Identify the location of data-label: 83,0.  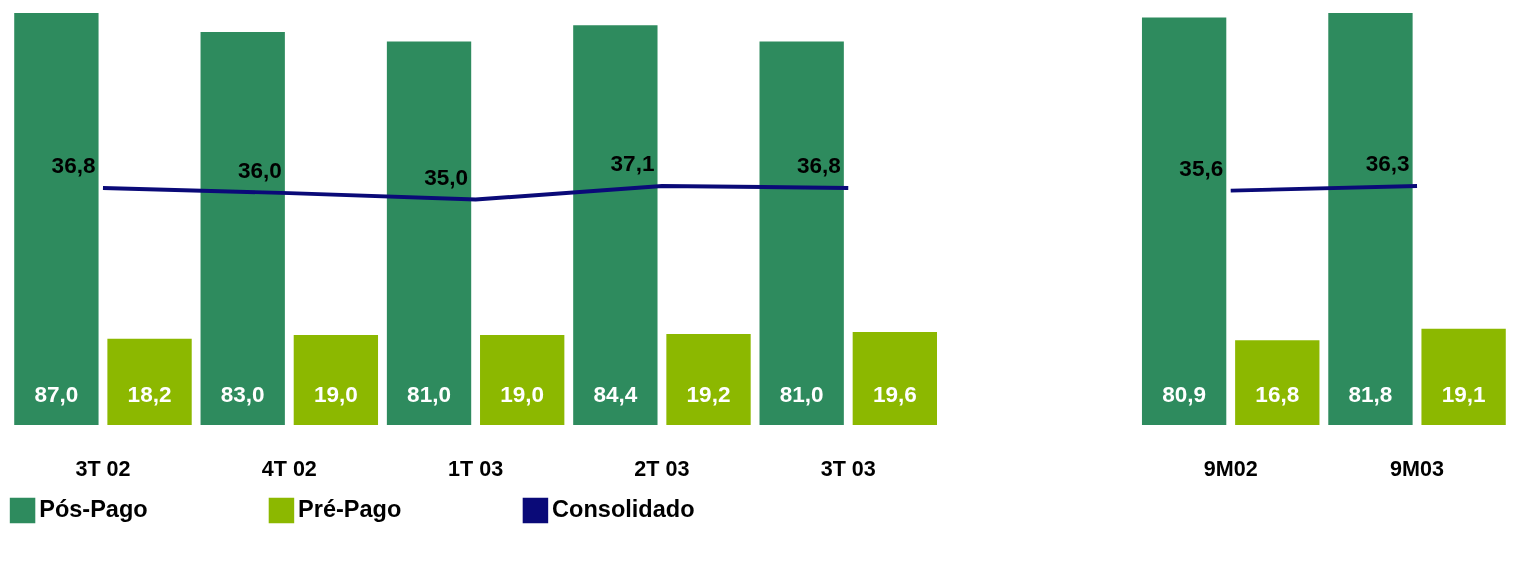
(242, 395).